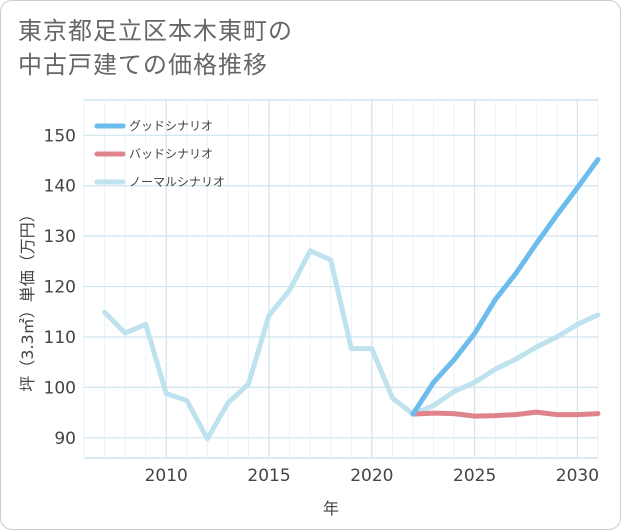 The height and width of the screenshot is (530, 621). Describe the element at coordinates (166, 476) in the screenshot. I see `x-tick-label-2010: 2010` at that location.